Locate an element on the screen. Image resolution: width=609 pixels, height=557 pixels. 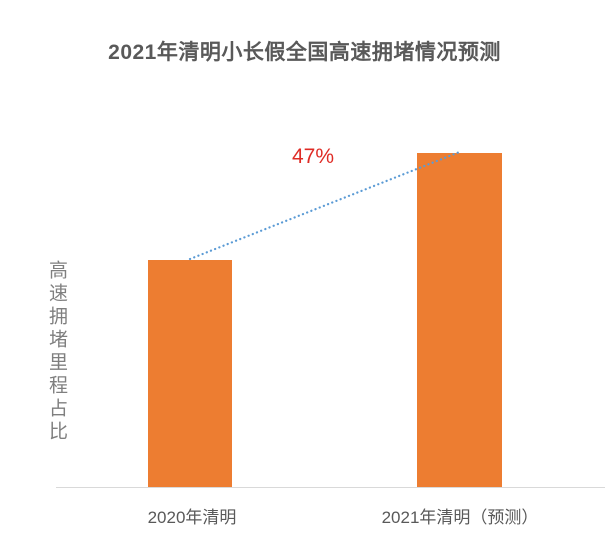
x-axis-line is located at coordinates (330, 487).